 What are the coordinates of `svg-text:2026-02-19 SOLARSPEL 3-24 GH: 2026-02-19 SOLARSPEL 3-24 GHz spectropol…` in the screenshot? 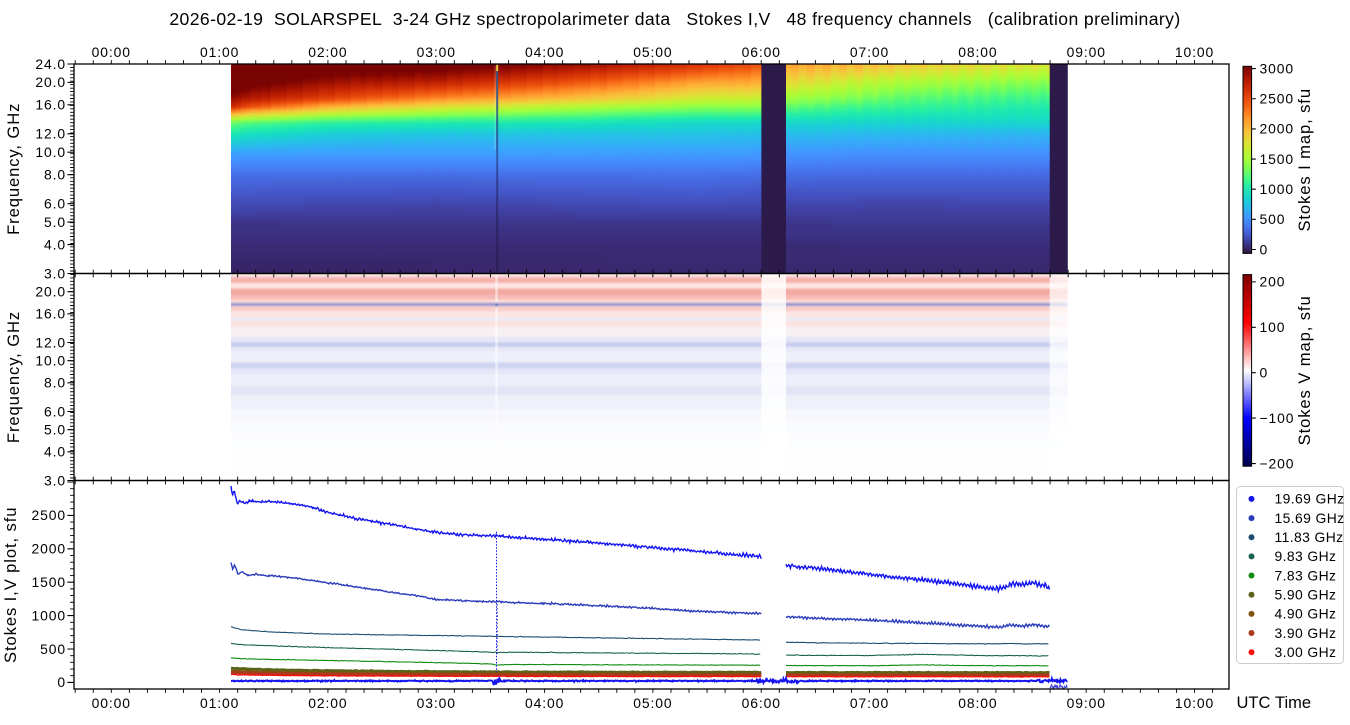 It's located at (674, 19).